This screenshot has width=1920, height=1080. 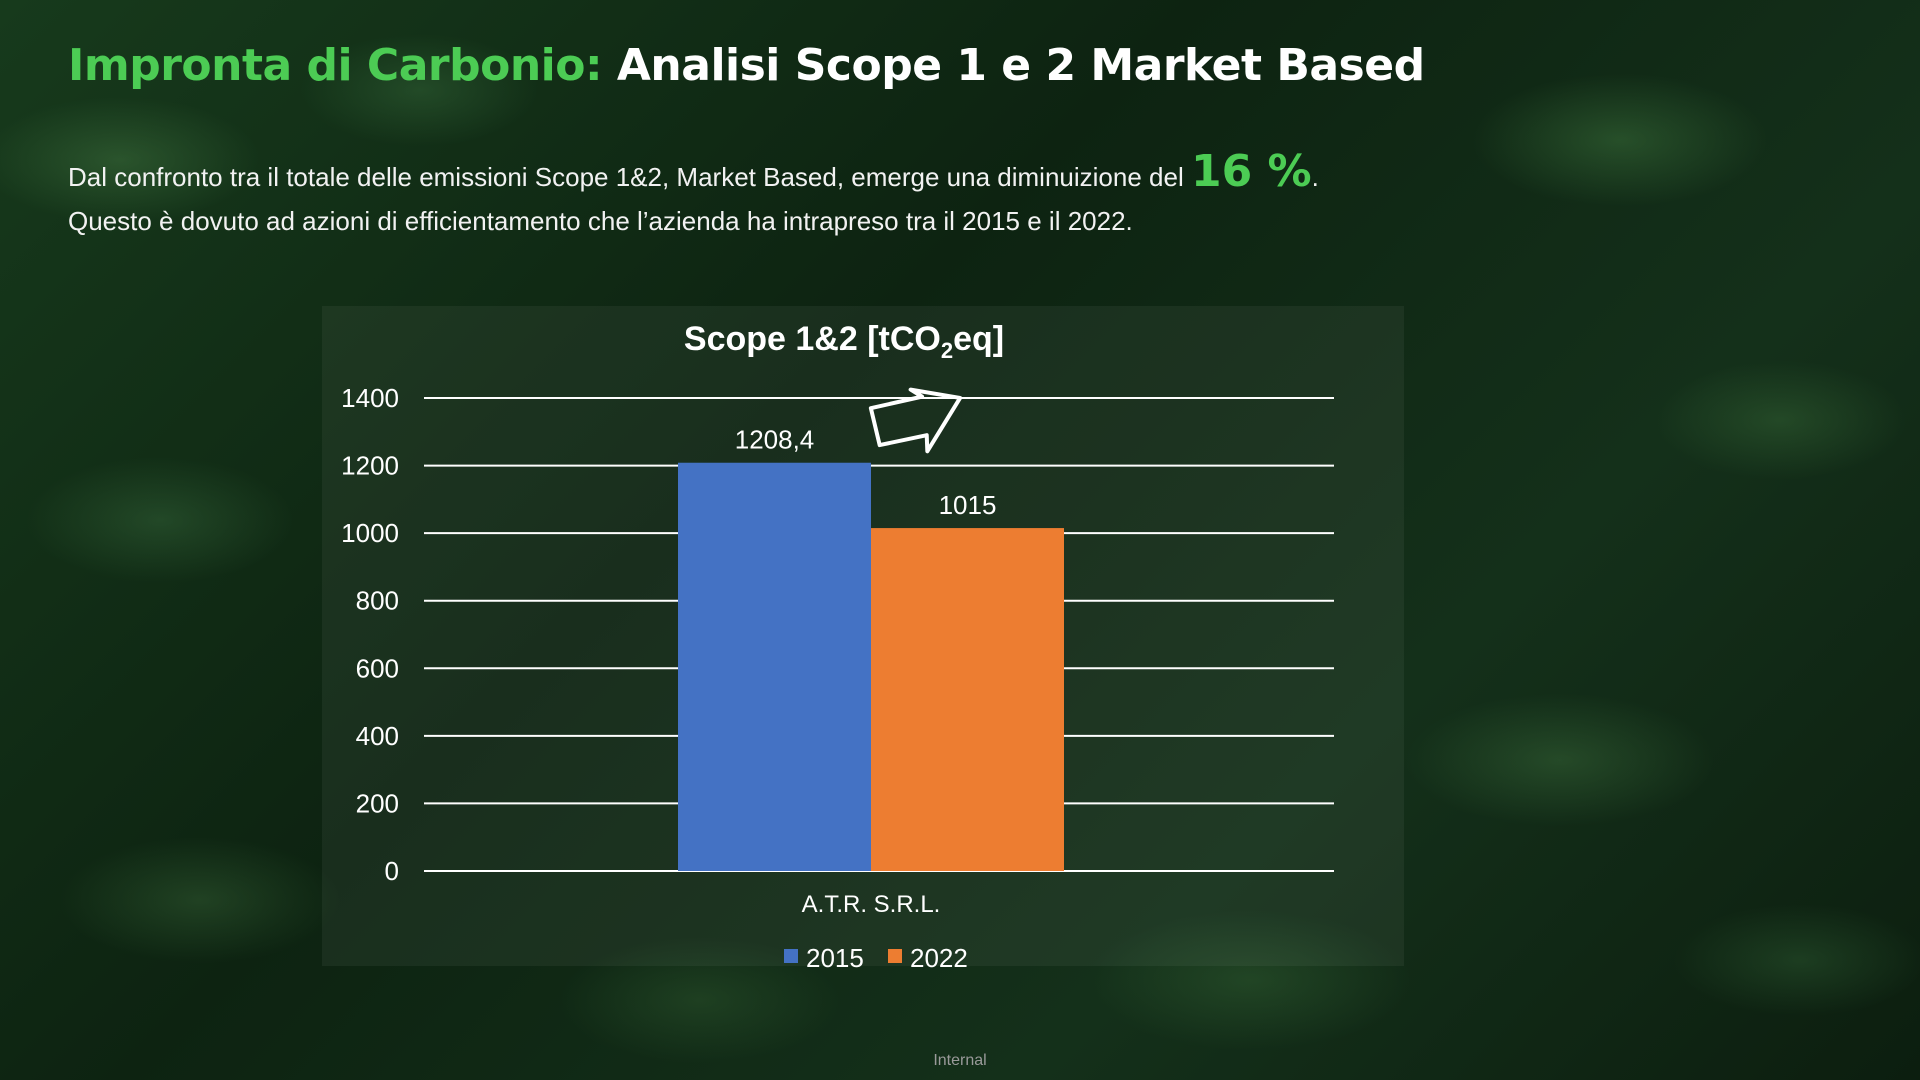 I want to click on title-main: Analisi Scope 1 e 2 Market Based, so click(x=1020, y=65).